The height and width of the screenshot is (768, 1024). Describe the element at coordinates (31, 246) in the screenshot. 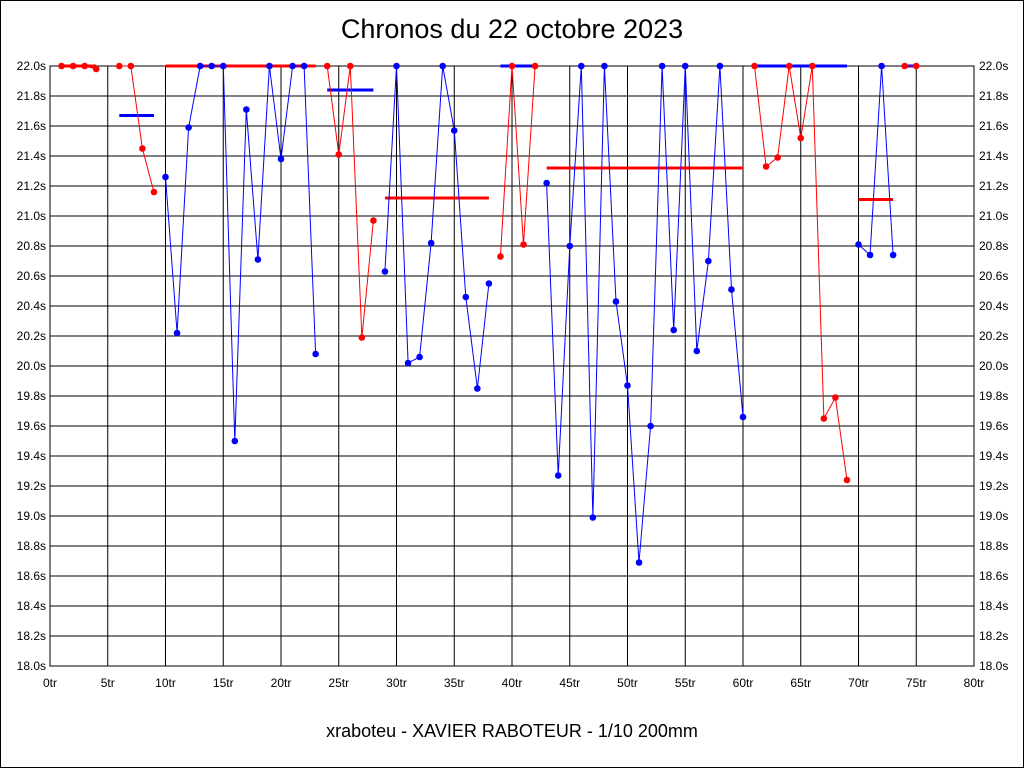

I see `y-tick-label-left: 20.8s` at that location.